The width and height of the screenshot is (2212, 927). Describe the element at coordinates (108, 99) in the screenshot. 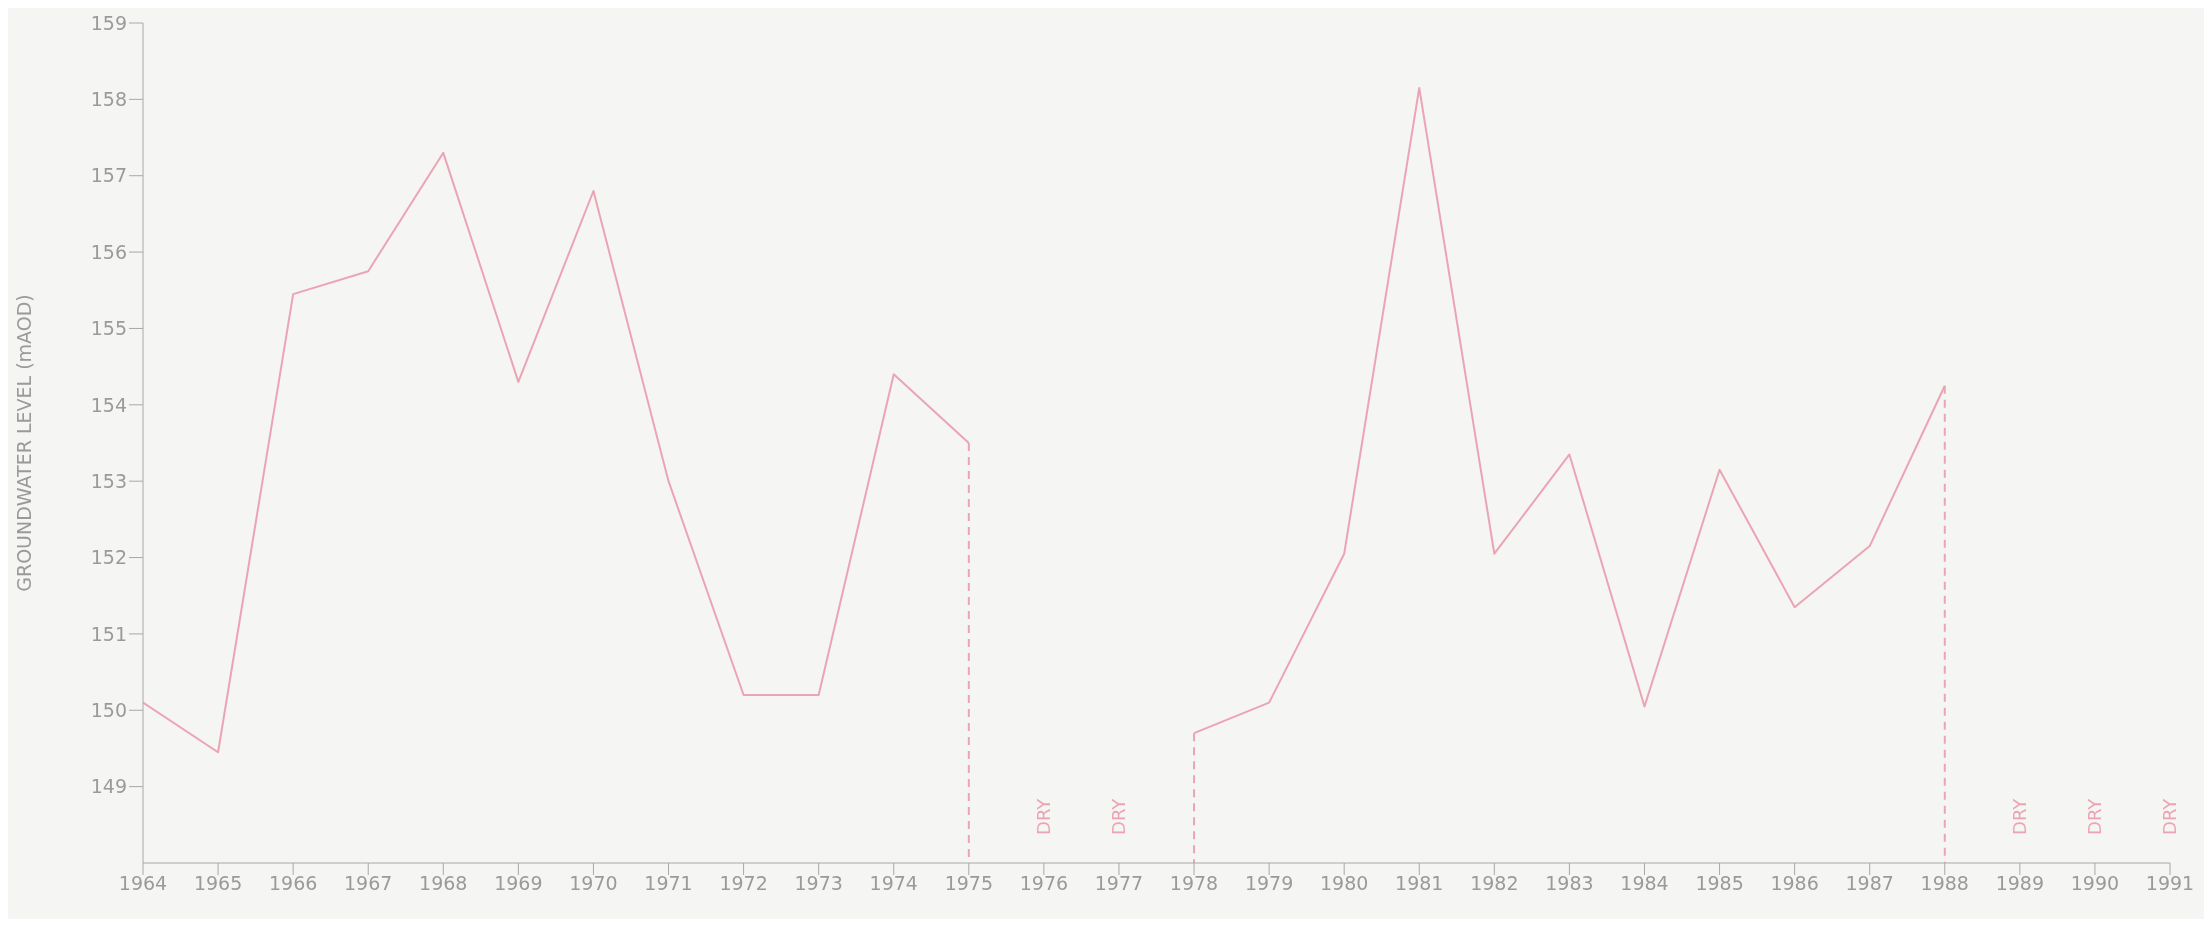

I see `y-tick-label: 158` at that location.